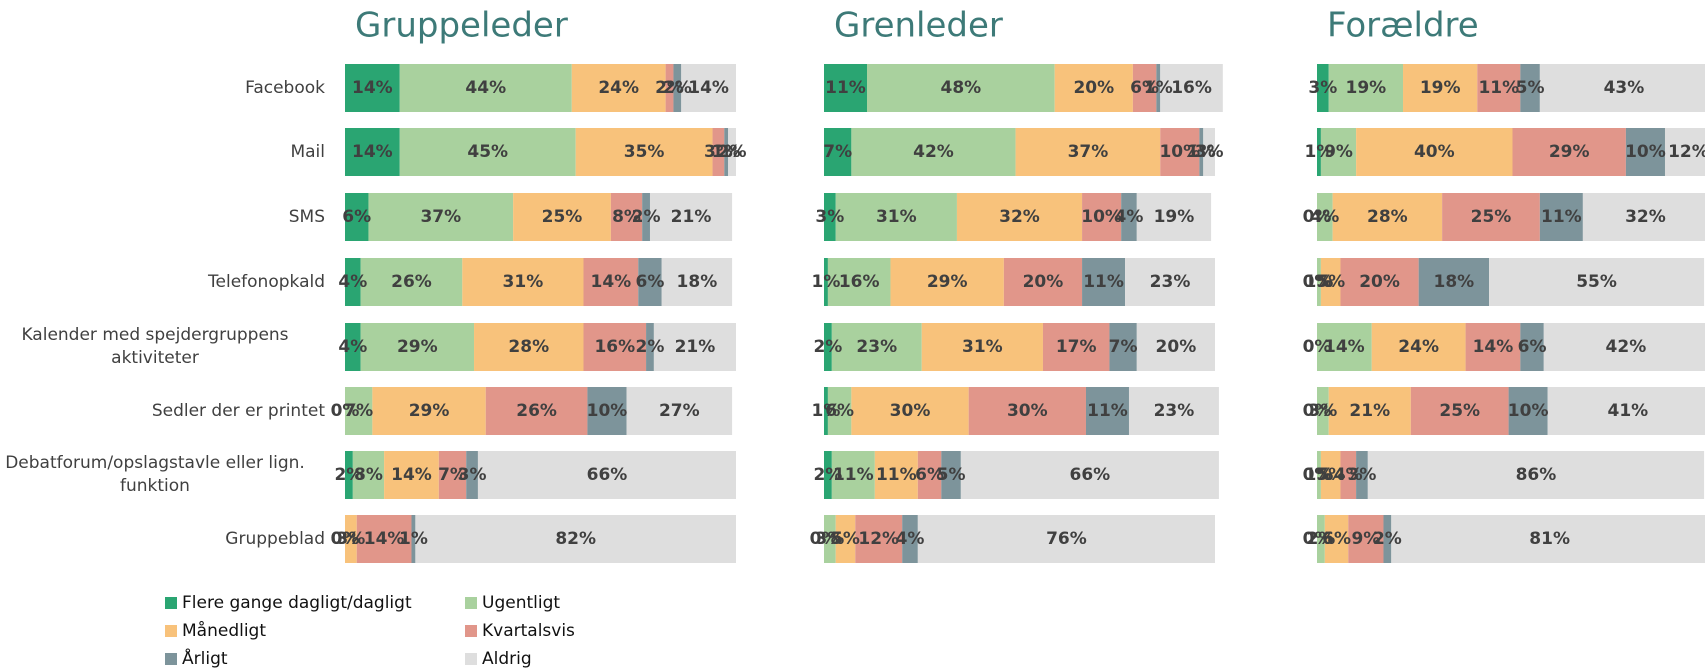 The width and height of the screenshot is (1705, 671). Describe the element at coordinates (307, 151) in the screenshot. I see `category-text: Mail` at that location.